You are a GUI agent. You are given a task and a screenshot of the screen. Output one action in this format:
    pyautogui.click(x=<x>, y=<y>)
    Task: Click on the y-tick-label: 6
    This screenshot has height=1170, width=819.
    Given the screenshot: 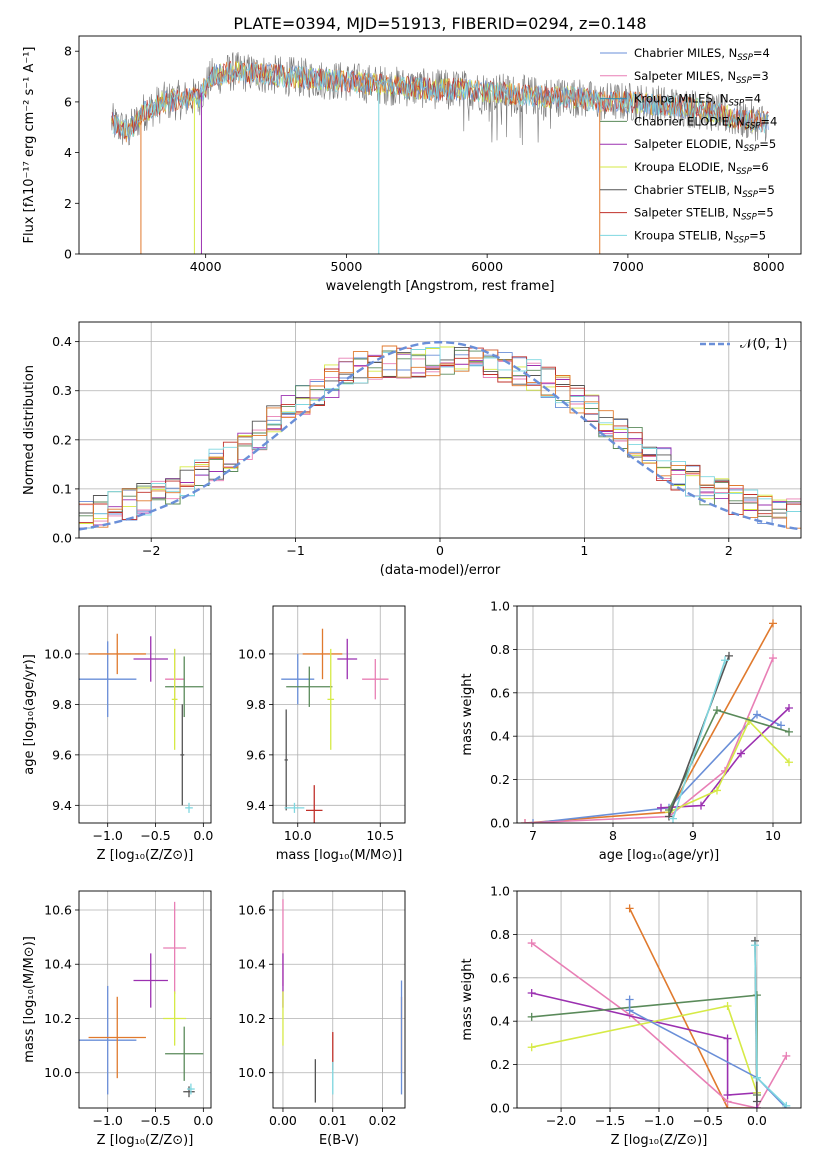 What is the action you would take?
    pyautogui.click(x=68, y=101)
    